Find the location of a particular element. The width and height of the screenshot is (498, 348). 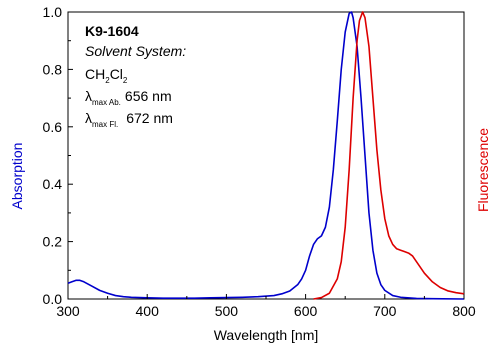

x-tick-label: 400 is located at coordinates (148, 311).